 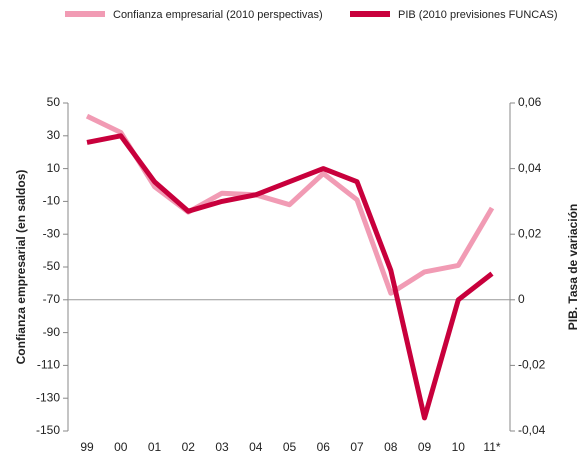 I want to click on x-tick-label: 11*, so click(x=491, y=447).